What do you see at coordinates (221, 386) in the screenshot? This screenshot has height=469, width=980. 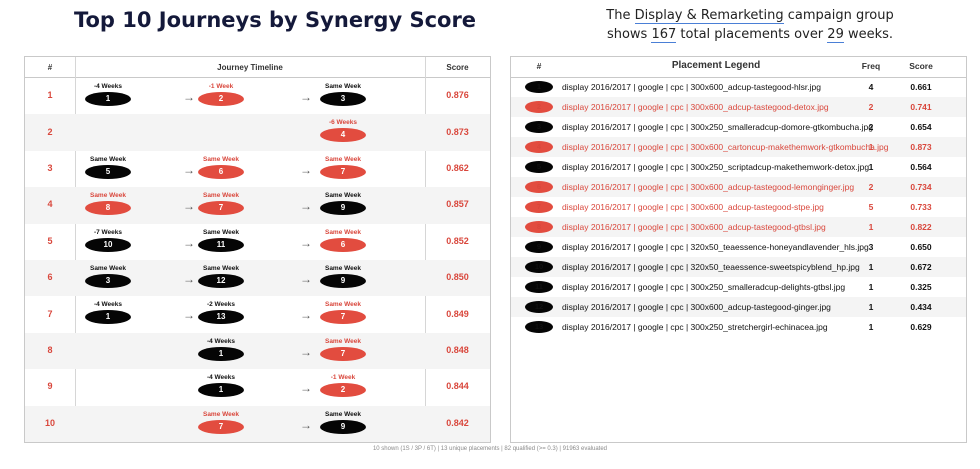 I see `journey-stop: -4 Weeks 1` at bounding box center [221, 386].